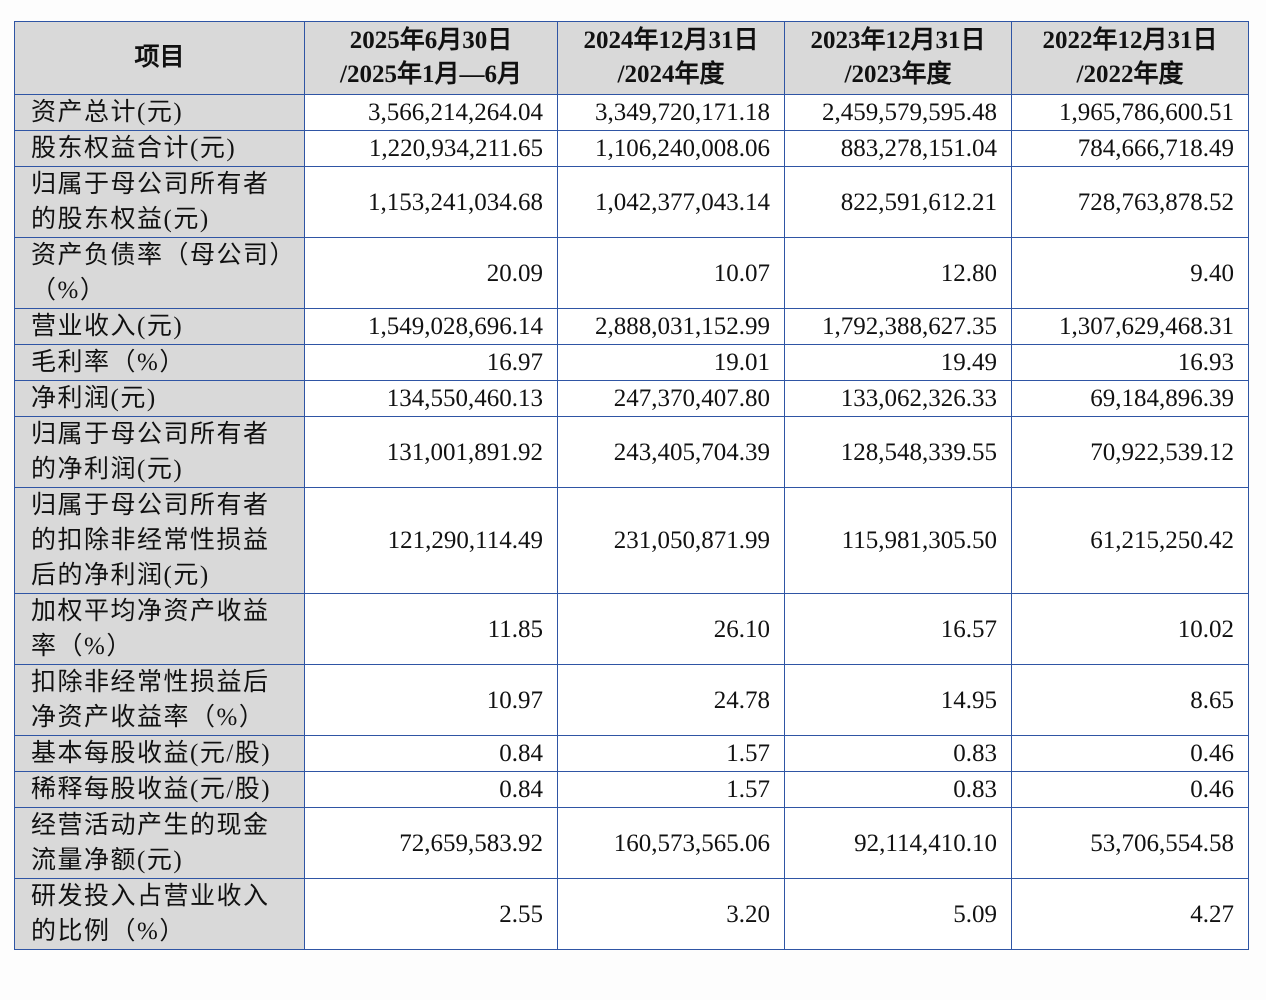  What do you see at coordinates (898, 148) in the screenshot?
I see `value-cell: 883,278,151.04` at bounding box center [898, 148].